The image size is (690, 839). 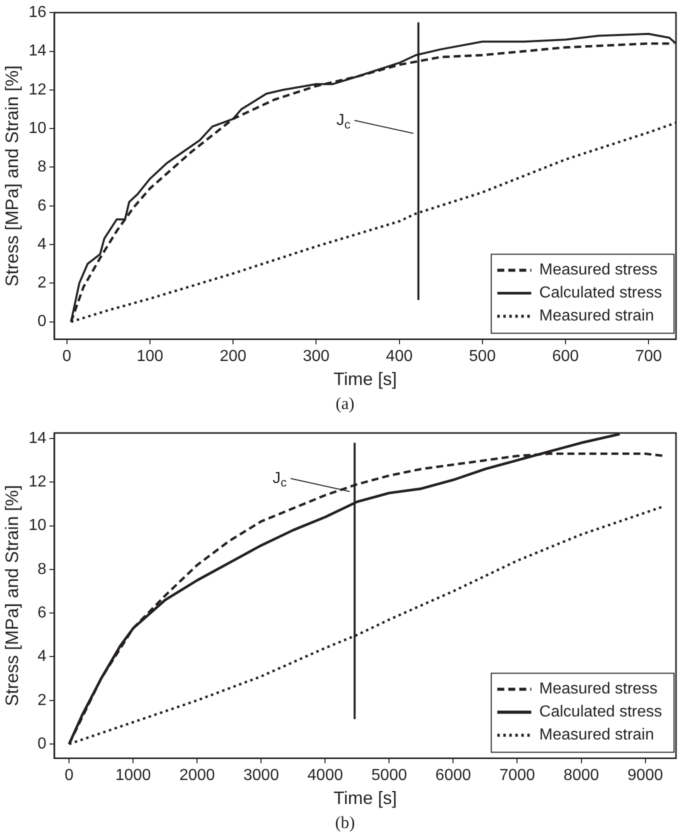 I want to click on text: (b), so click(x=345, y=823).